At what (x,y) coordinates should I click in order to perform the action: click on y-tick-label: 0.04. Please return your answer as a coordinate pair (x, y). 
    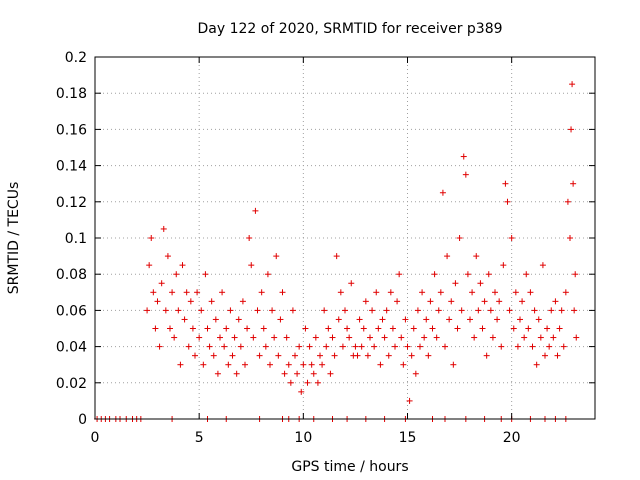
    Looking at the image, I should click on (71, 348).